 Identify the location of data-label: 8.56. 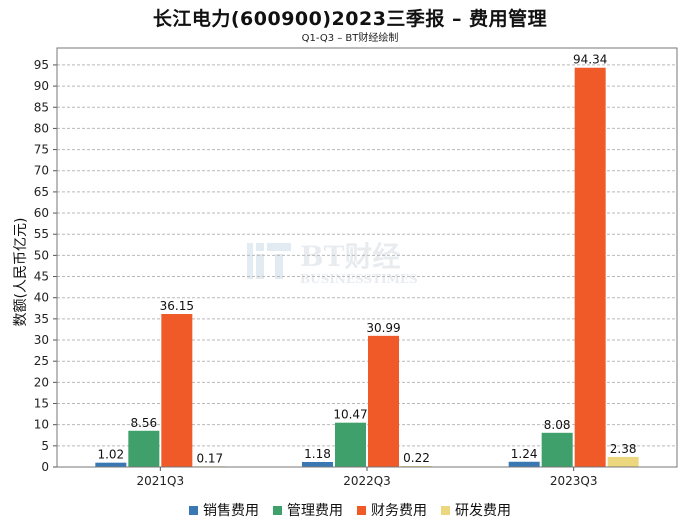
(143, 423).